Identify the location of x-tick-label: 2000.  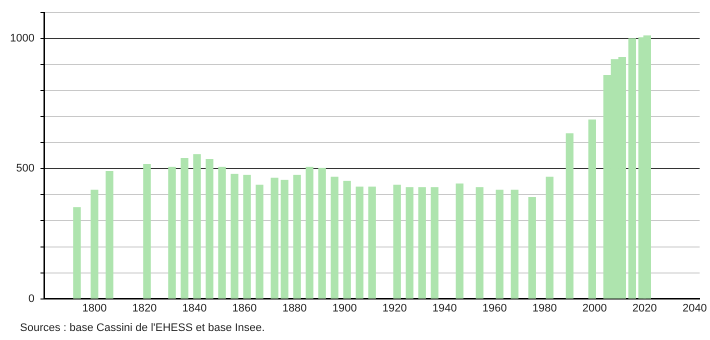
(594, 308).